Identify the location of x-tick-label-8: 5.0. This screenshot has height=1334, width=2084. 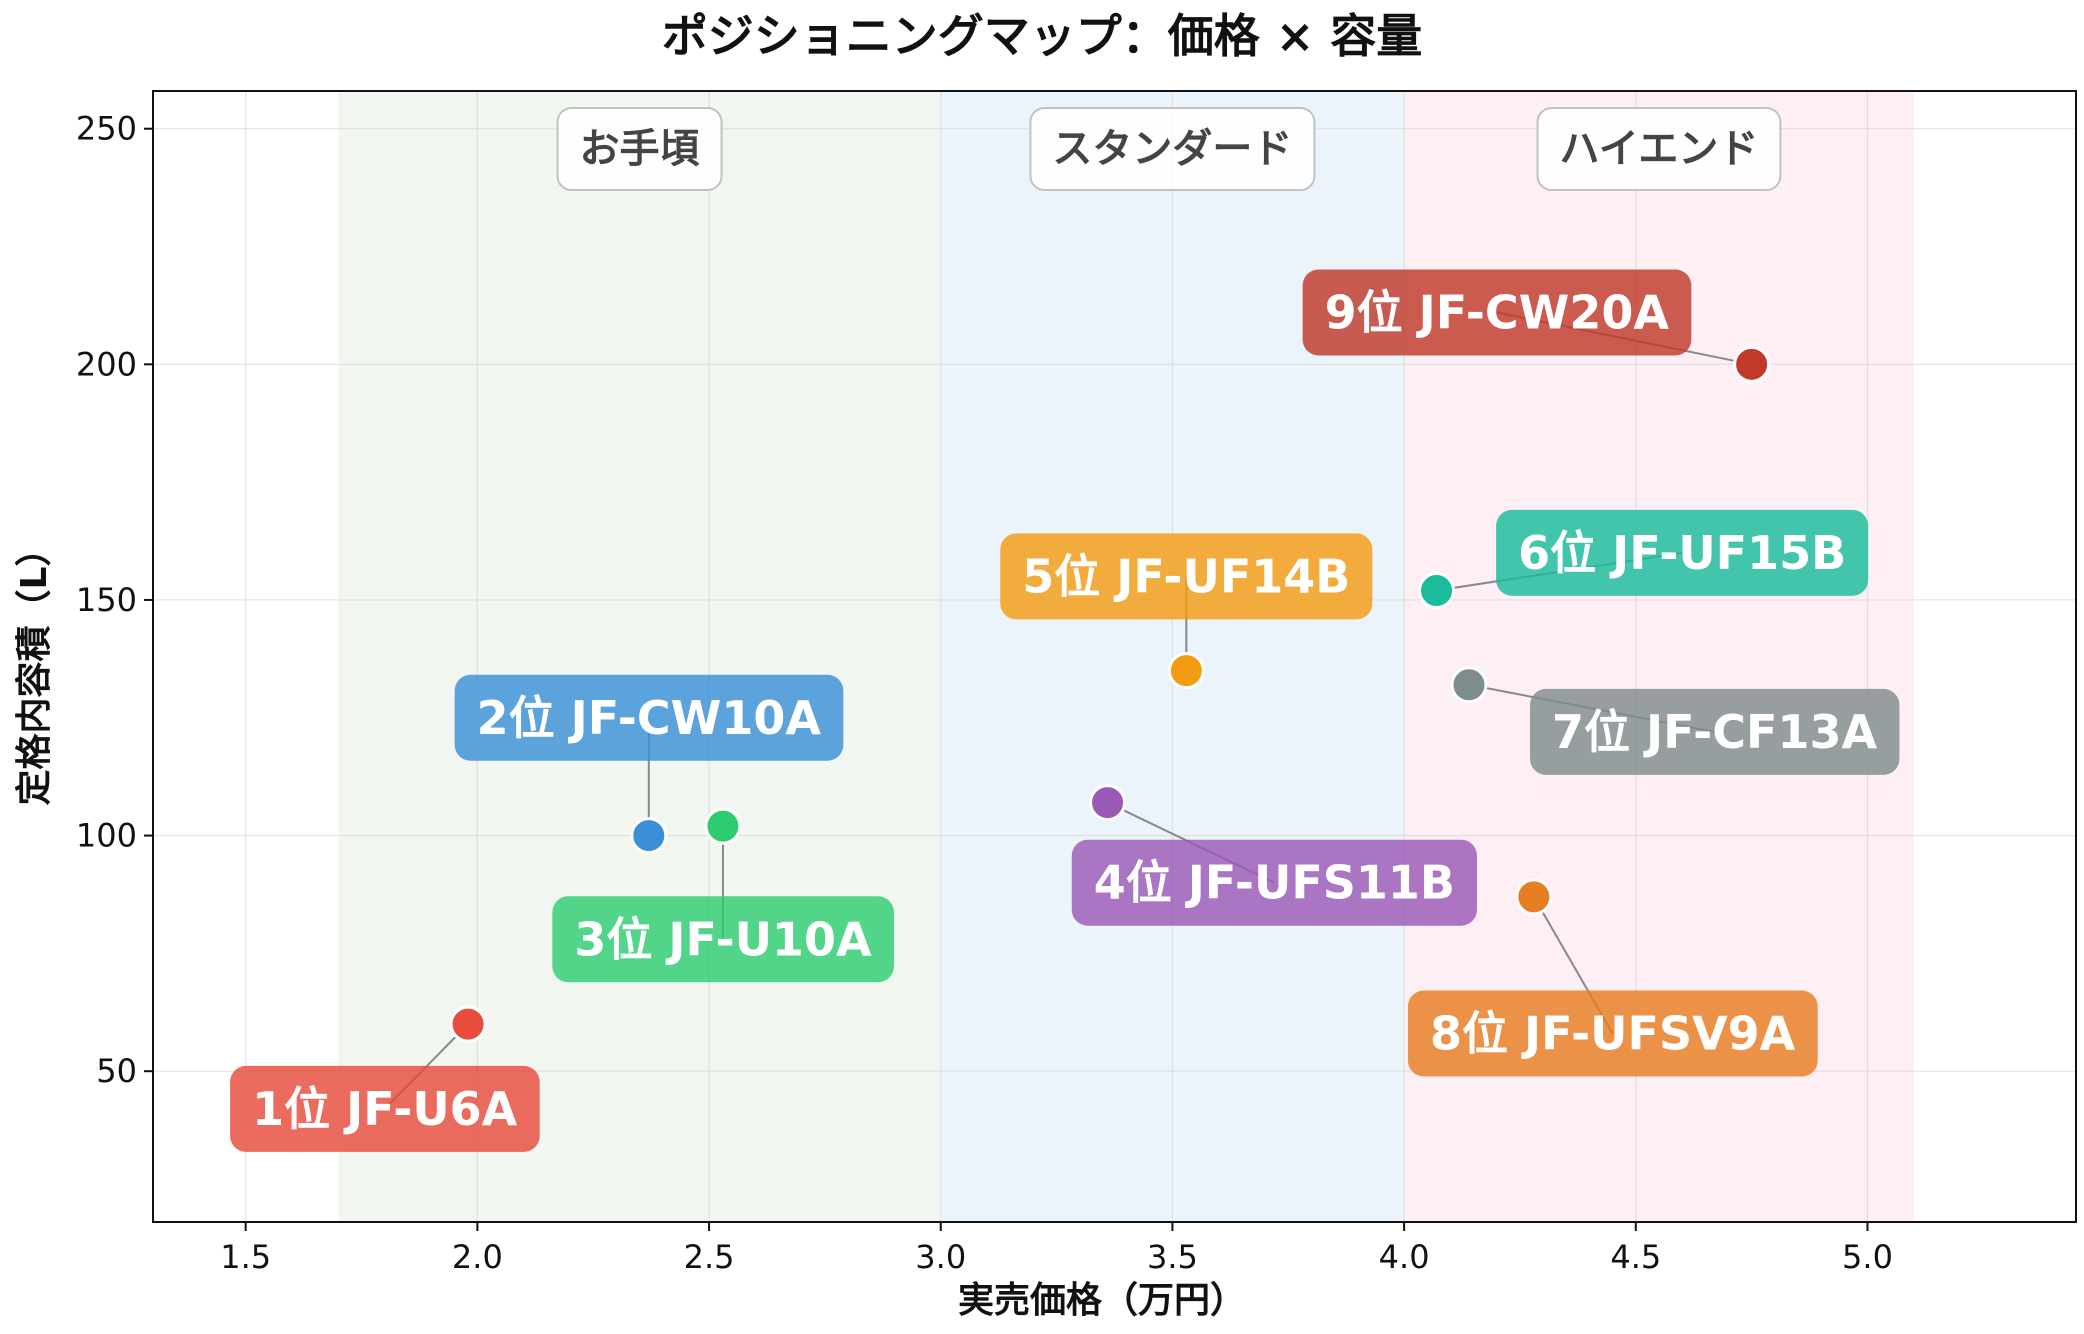
(1867, 1257).